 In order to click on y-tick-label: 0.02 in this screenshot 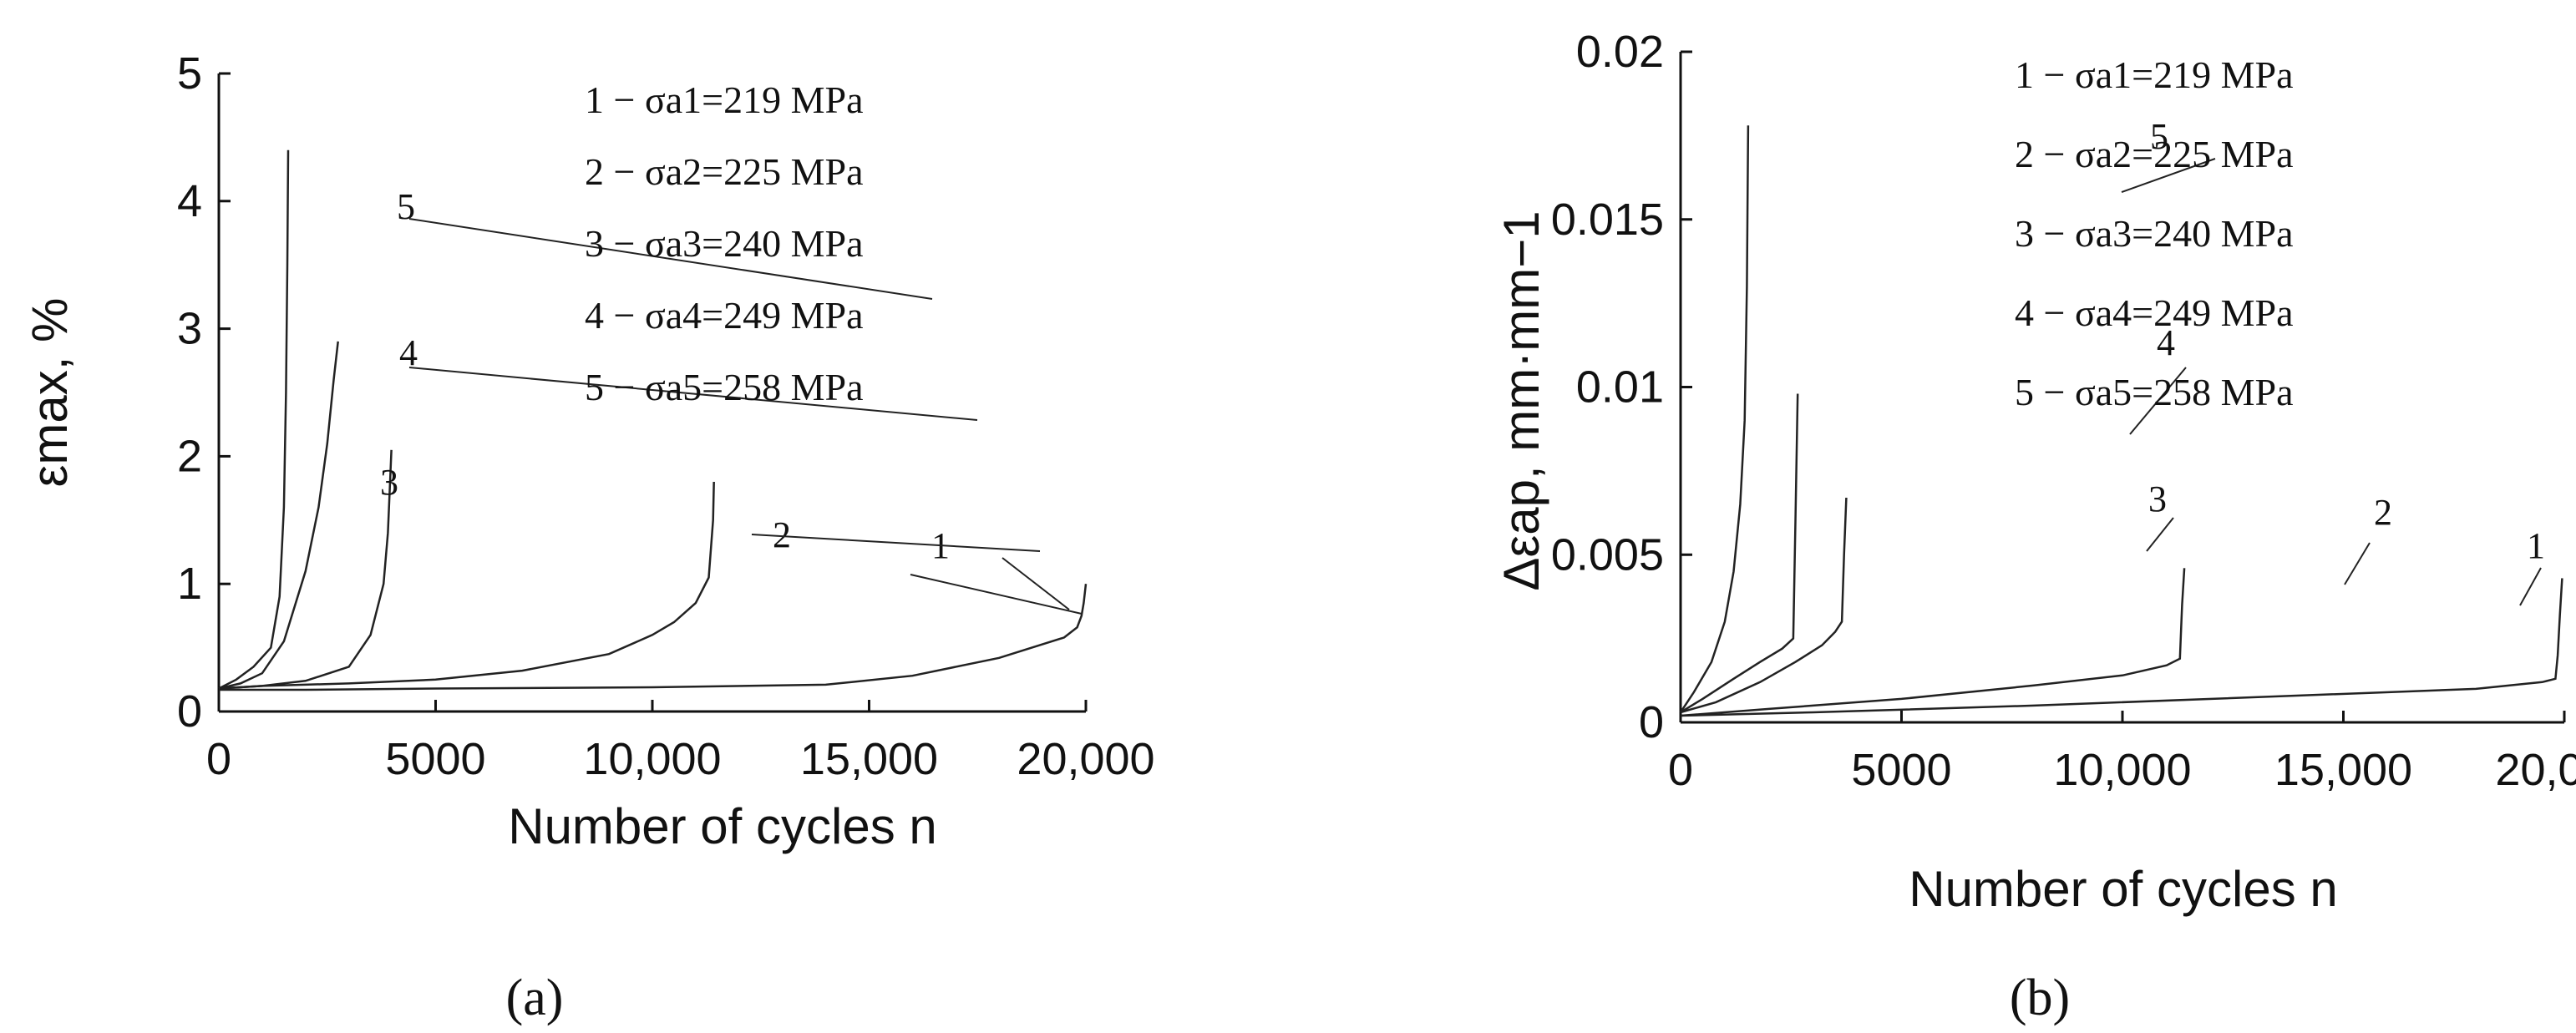, I will do `click(1620, 52)`.